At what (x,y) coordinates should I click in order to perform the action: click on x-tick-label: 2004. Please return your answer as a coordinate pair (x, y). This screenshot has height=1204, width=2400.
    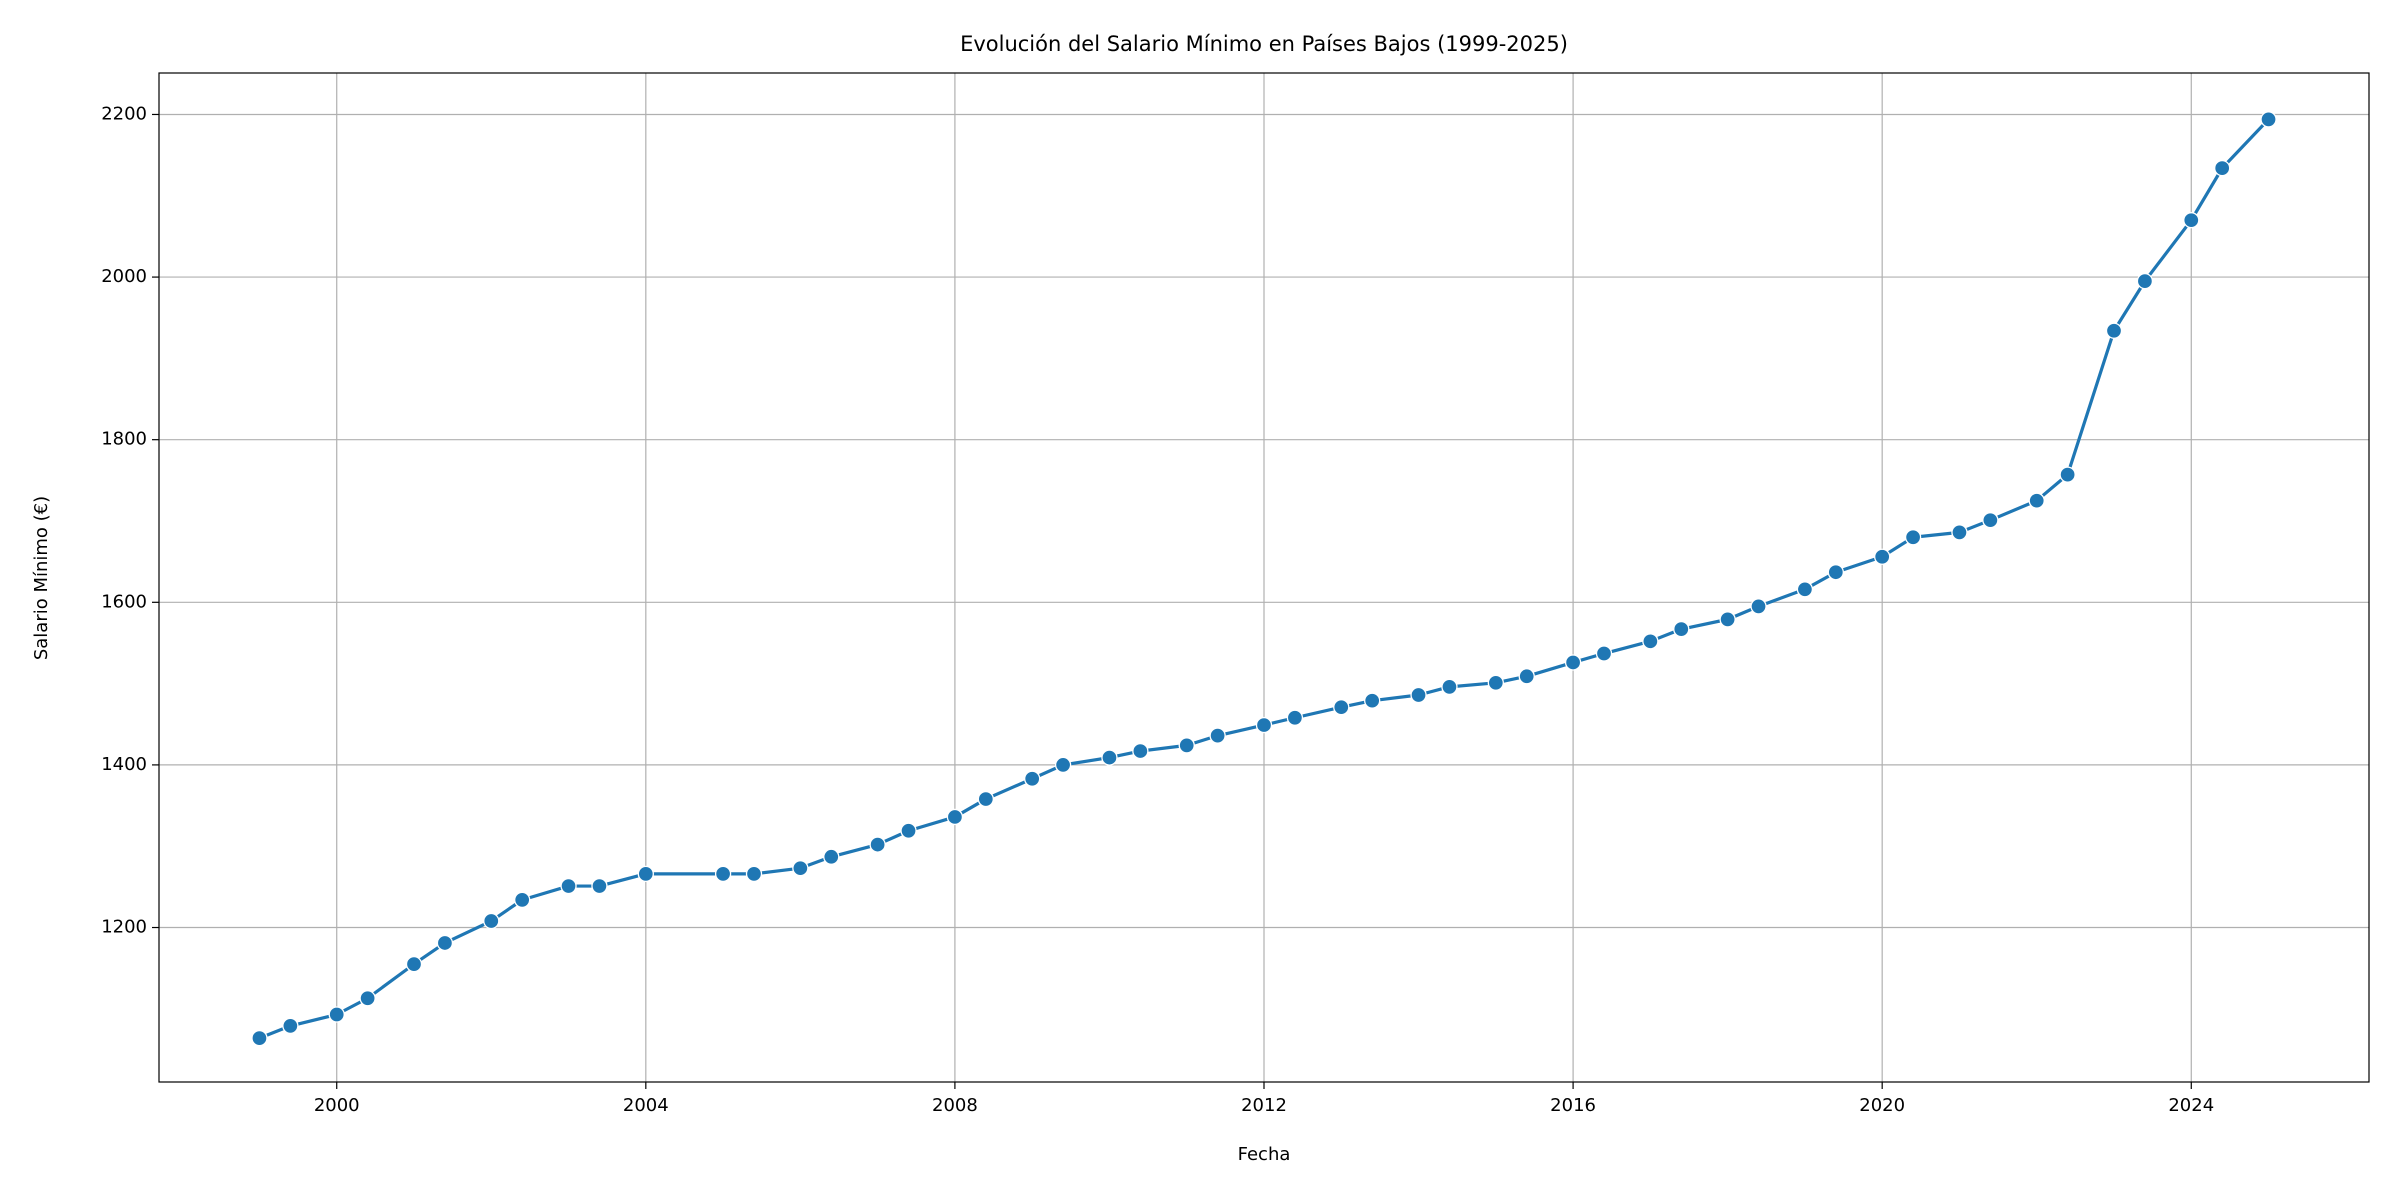
    Looking at the image, I should click on (646, 1105).